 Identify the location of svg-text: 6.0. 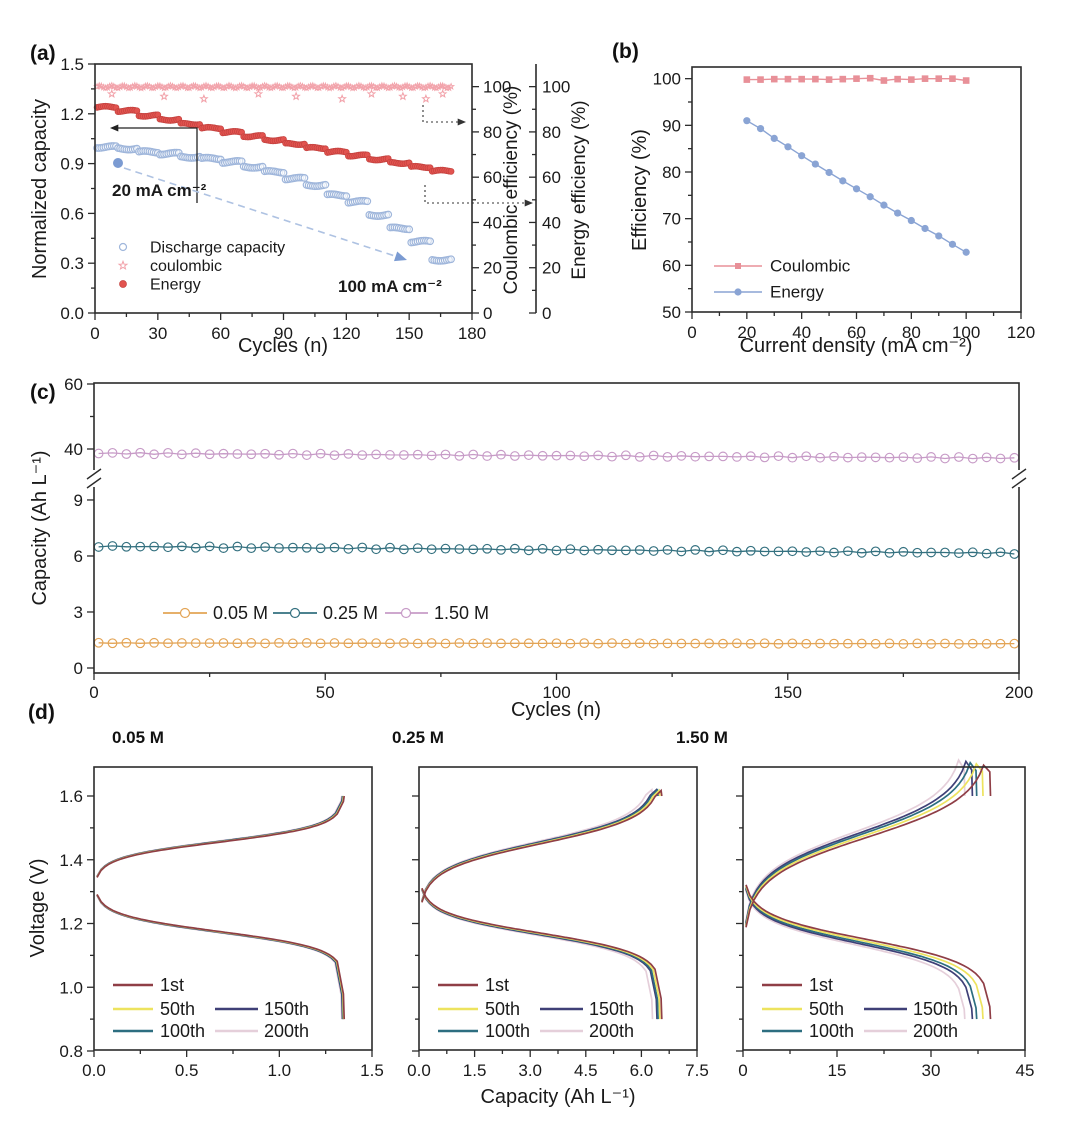
(642, 1070).